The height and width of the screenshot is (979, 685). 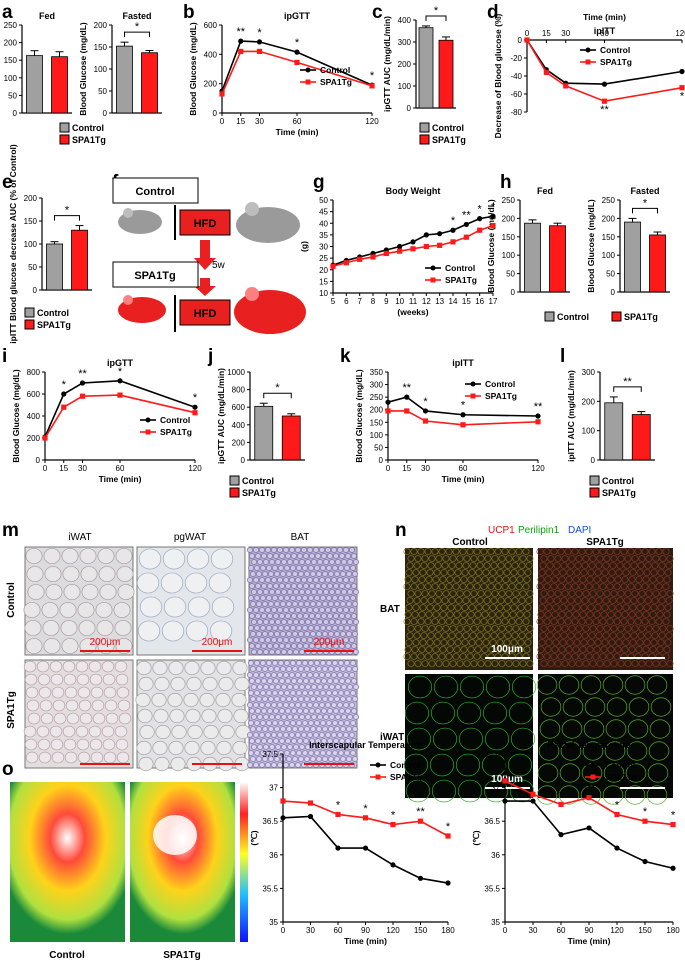 What do you see at coordinates (120, 363) in the screenshot?
I see `chart-title: ipGTT` at bounding box center [120, 363].